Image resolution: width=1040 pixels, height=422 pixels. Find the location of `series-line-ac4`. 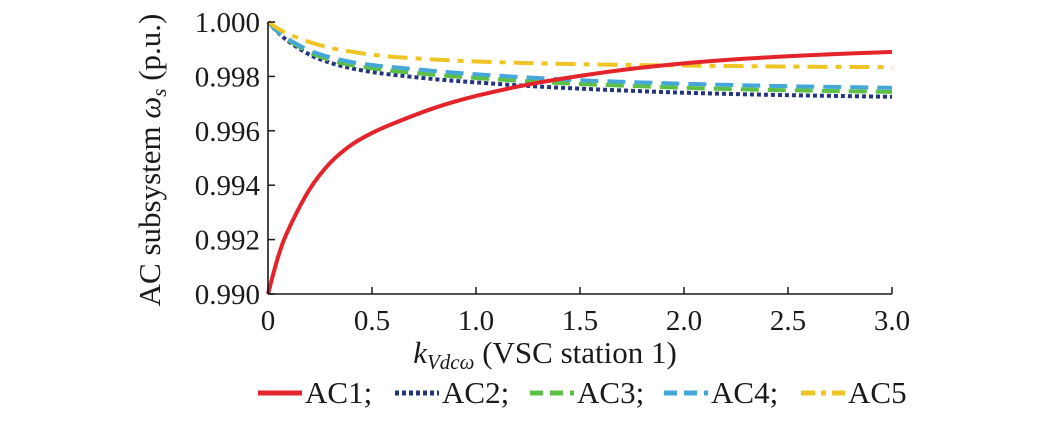

series-line-ac4 is located at coordinates (579, 55).